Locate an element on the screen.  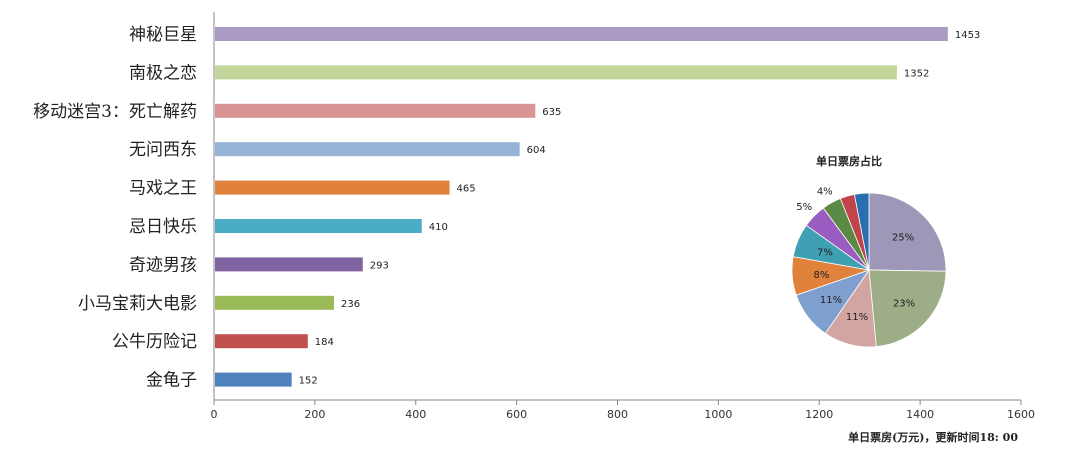
pie-slice-label: 25% is located at coordinates (903, 238).